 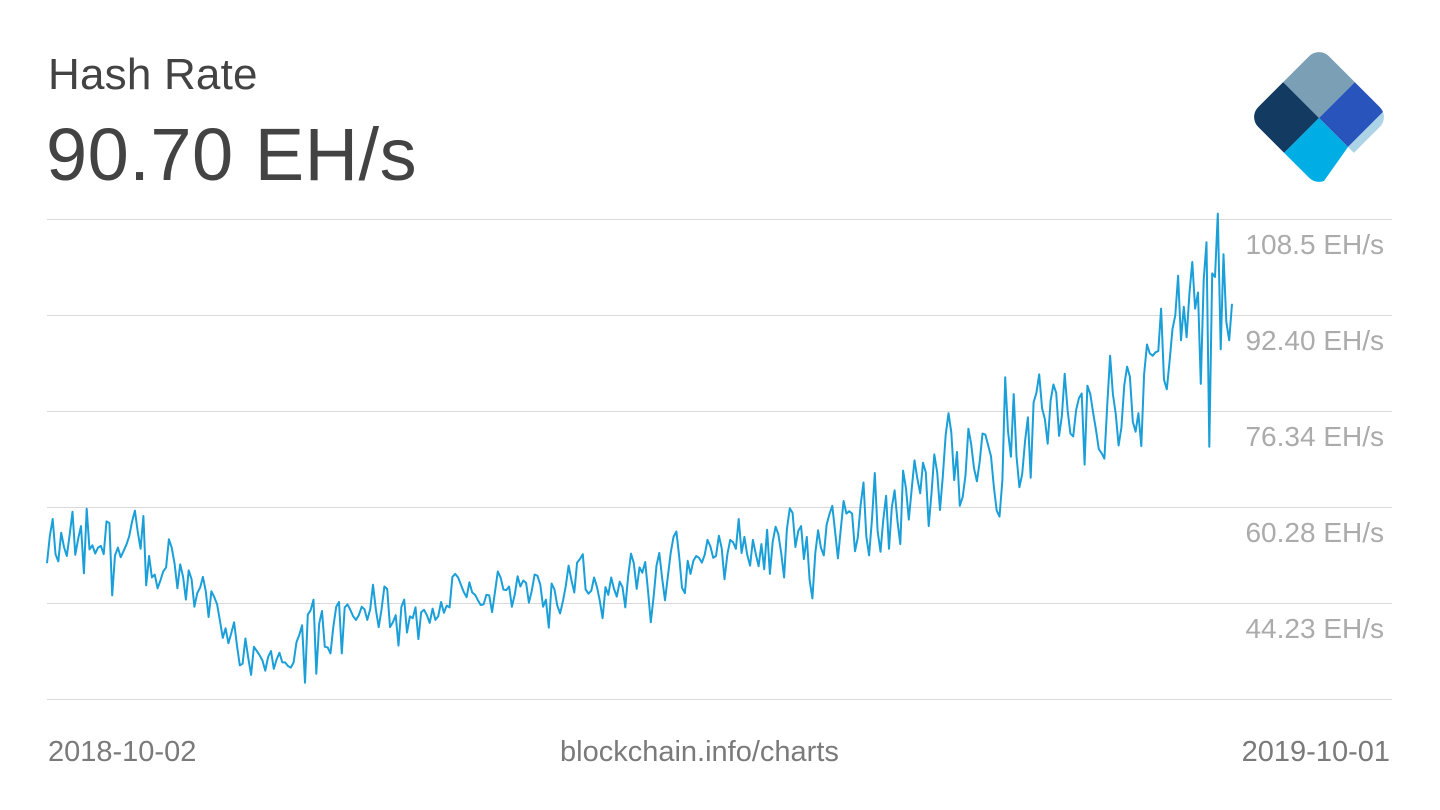 What do you see at coordinates (122, 752) in the screenshot?
I see `x-axis-start-date: 2018-10-02` at bounding box center [122, 752].